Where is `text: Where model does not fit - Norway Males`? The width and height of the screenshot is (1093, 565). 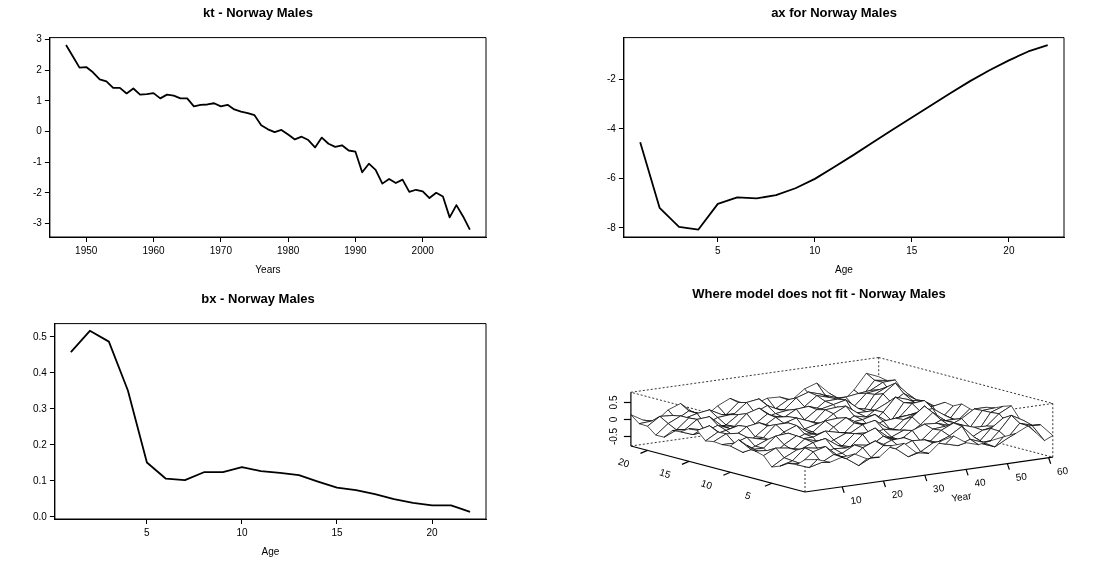 text: Where model does not fit - Norway Males is located at coordinates (819, 293).